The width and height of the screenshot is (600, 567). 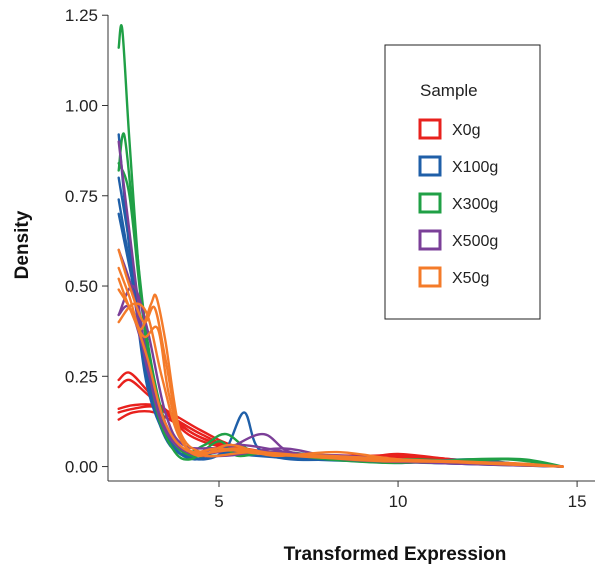 I want to click on legend-key-x500g, so click(x=430, y=240).